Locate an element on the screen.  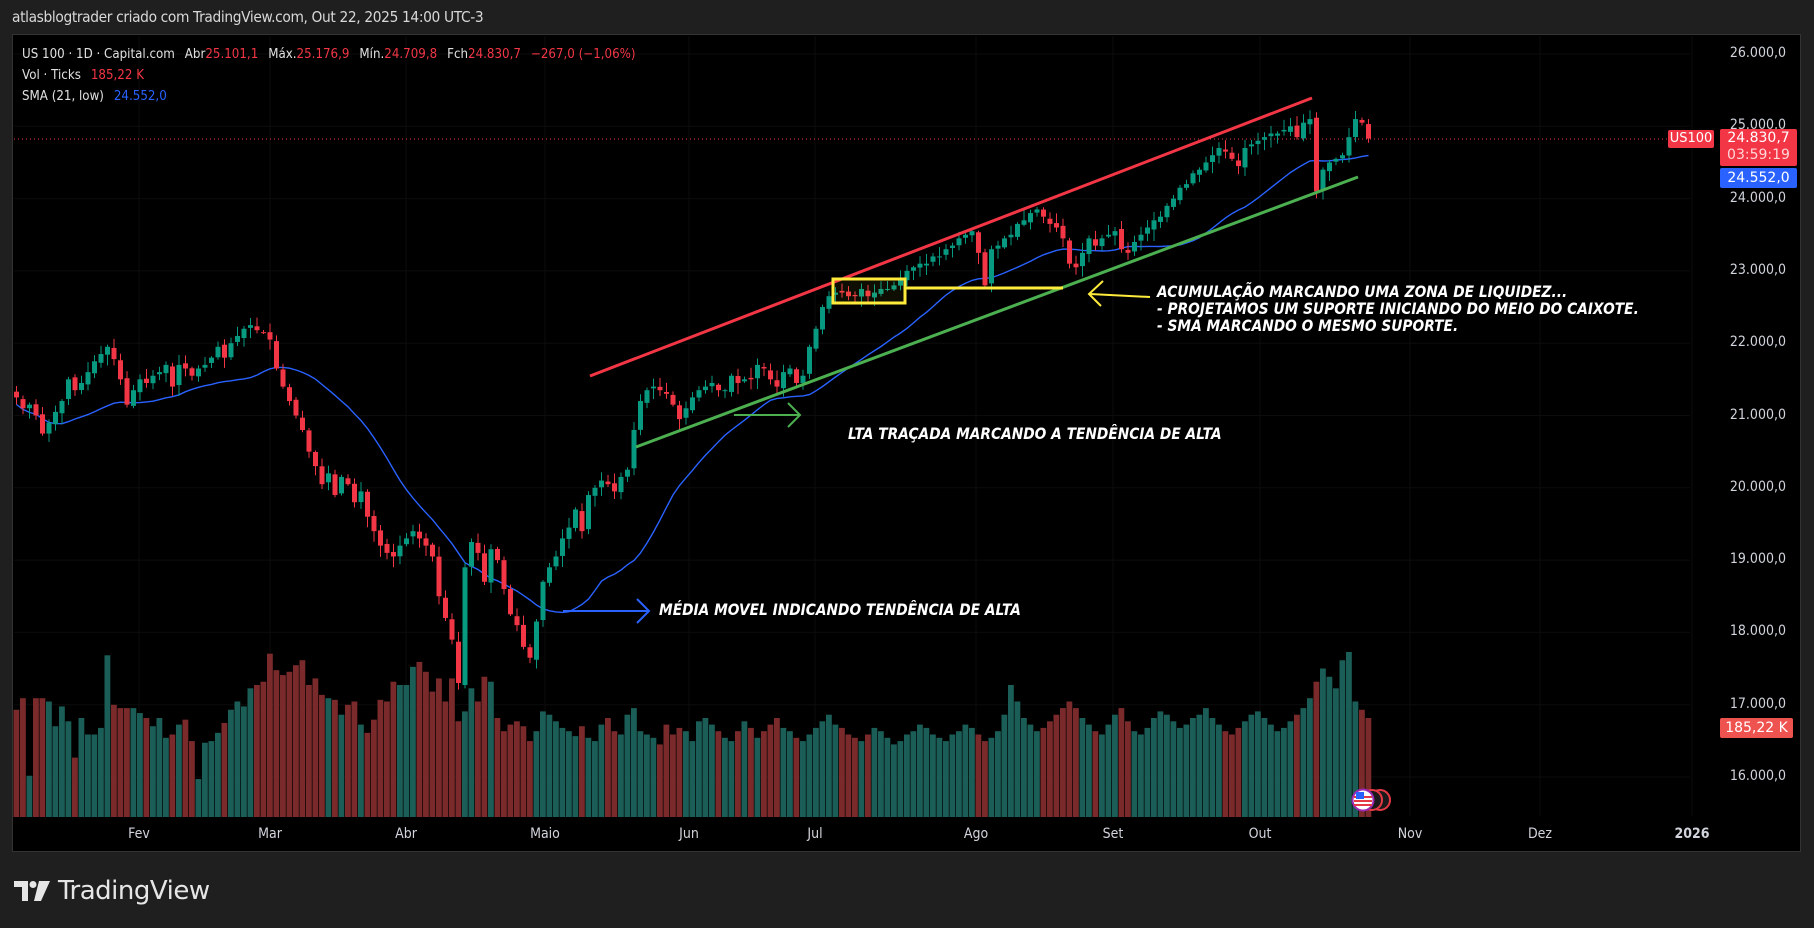
change-value: −267,0 (−1,06%) is located at coordinates (583, 54).